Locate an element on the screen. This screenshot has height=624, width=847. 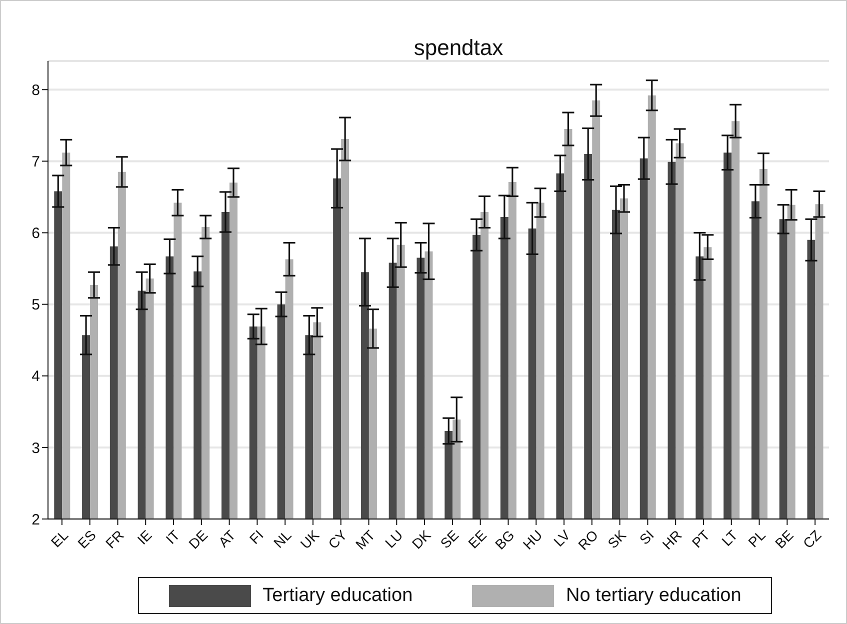
legend-label: Tertiary education is located at coordinates (337, 595).